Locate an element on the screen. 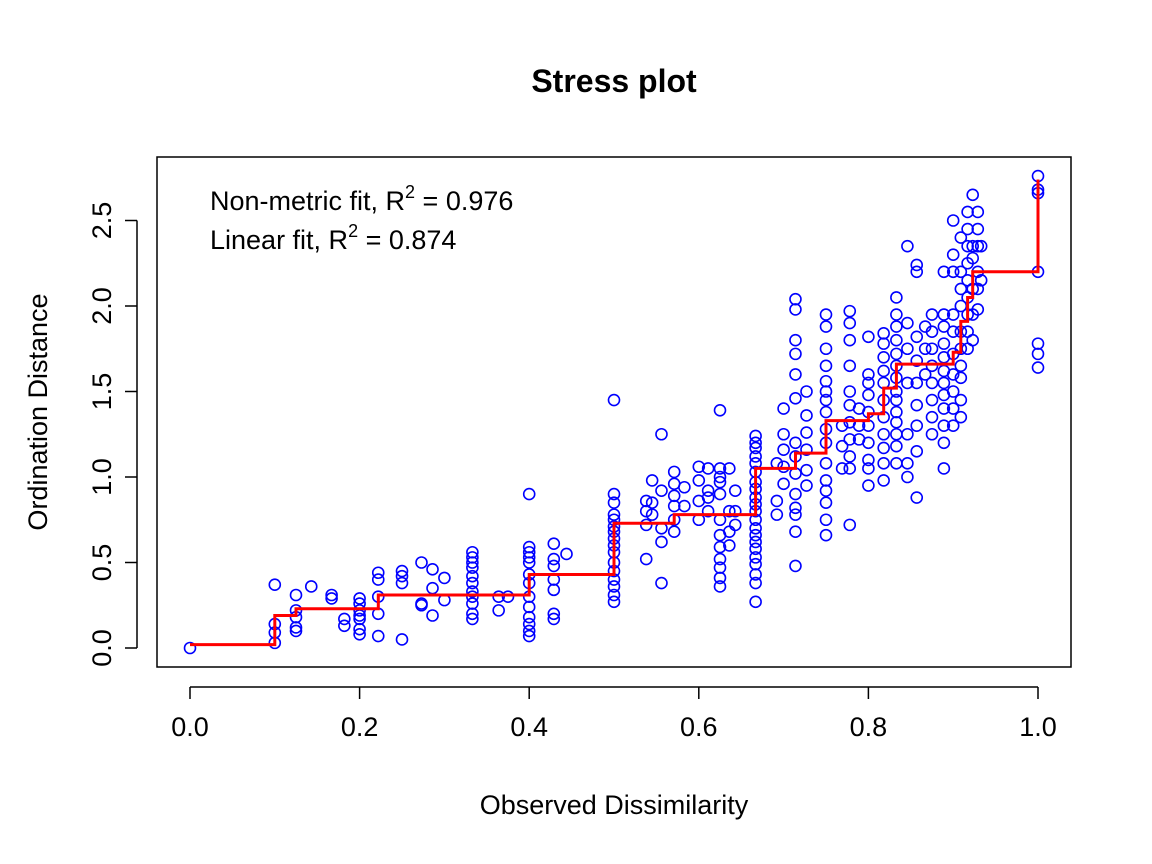 The height and width of the screenshot is (864, 1152). x-tick-label: 0.2 is located at coordinates (360, 727).